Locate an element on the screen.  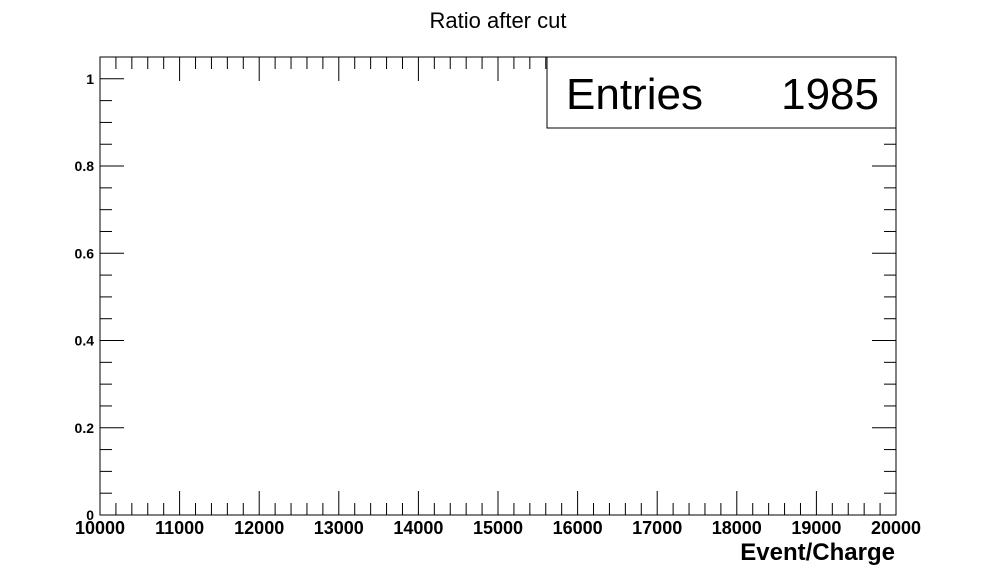
stats-box-frame is located at coordinates (721, 92).